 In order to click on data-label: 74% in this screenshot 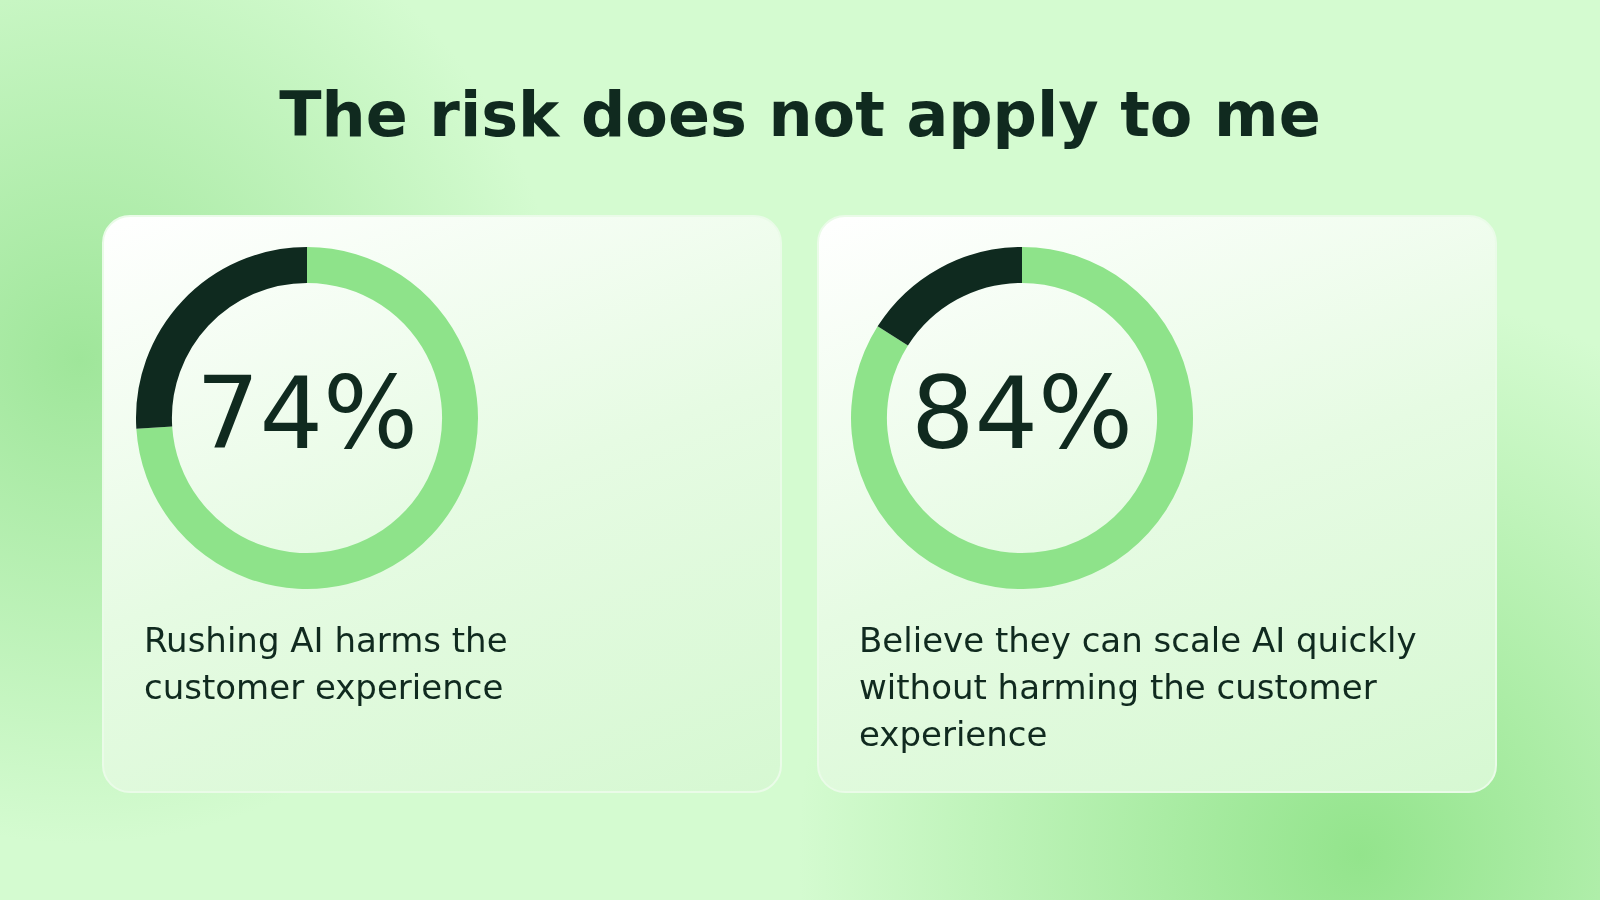, I will do `click(307, 413)`.